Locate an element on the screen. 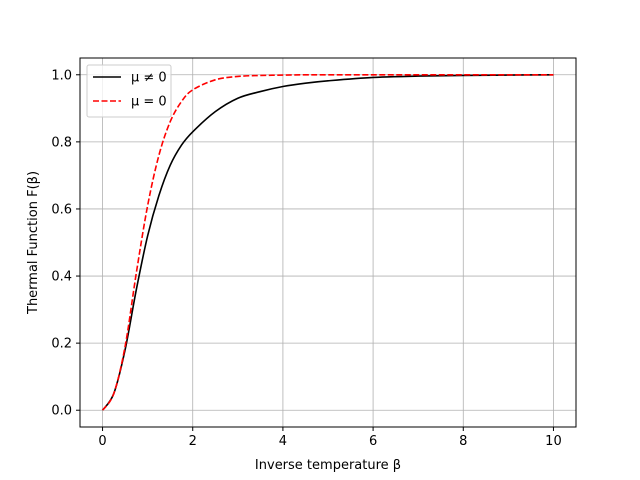 Image resolution: width=640 pixels, height=480 pixels. y-tick-label: 0.6 is located at coordinates (61, 209).